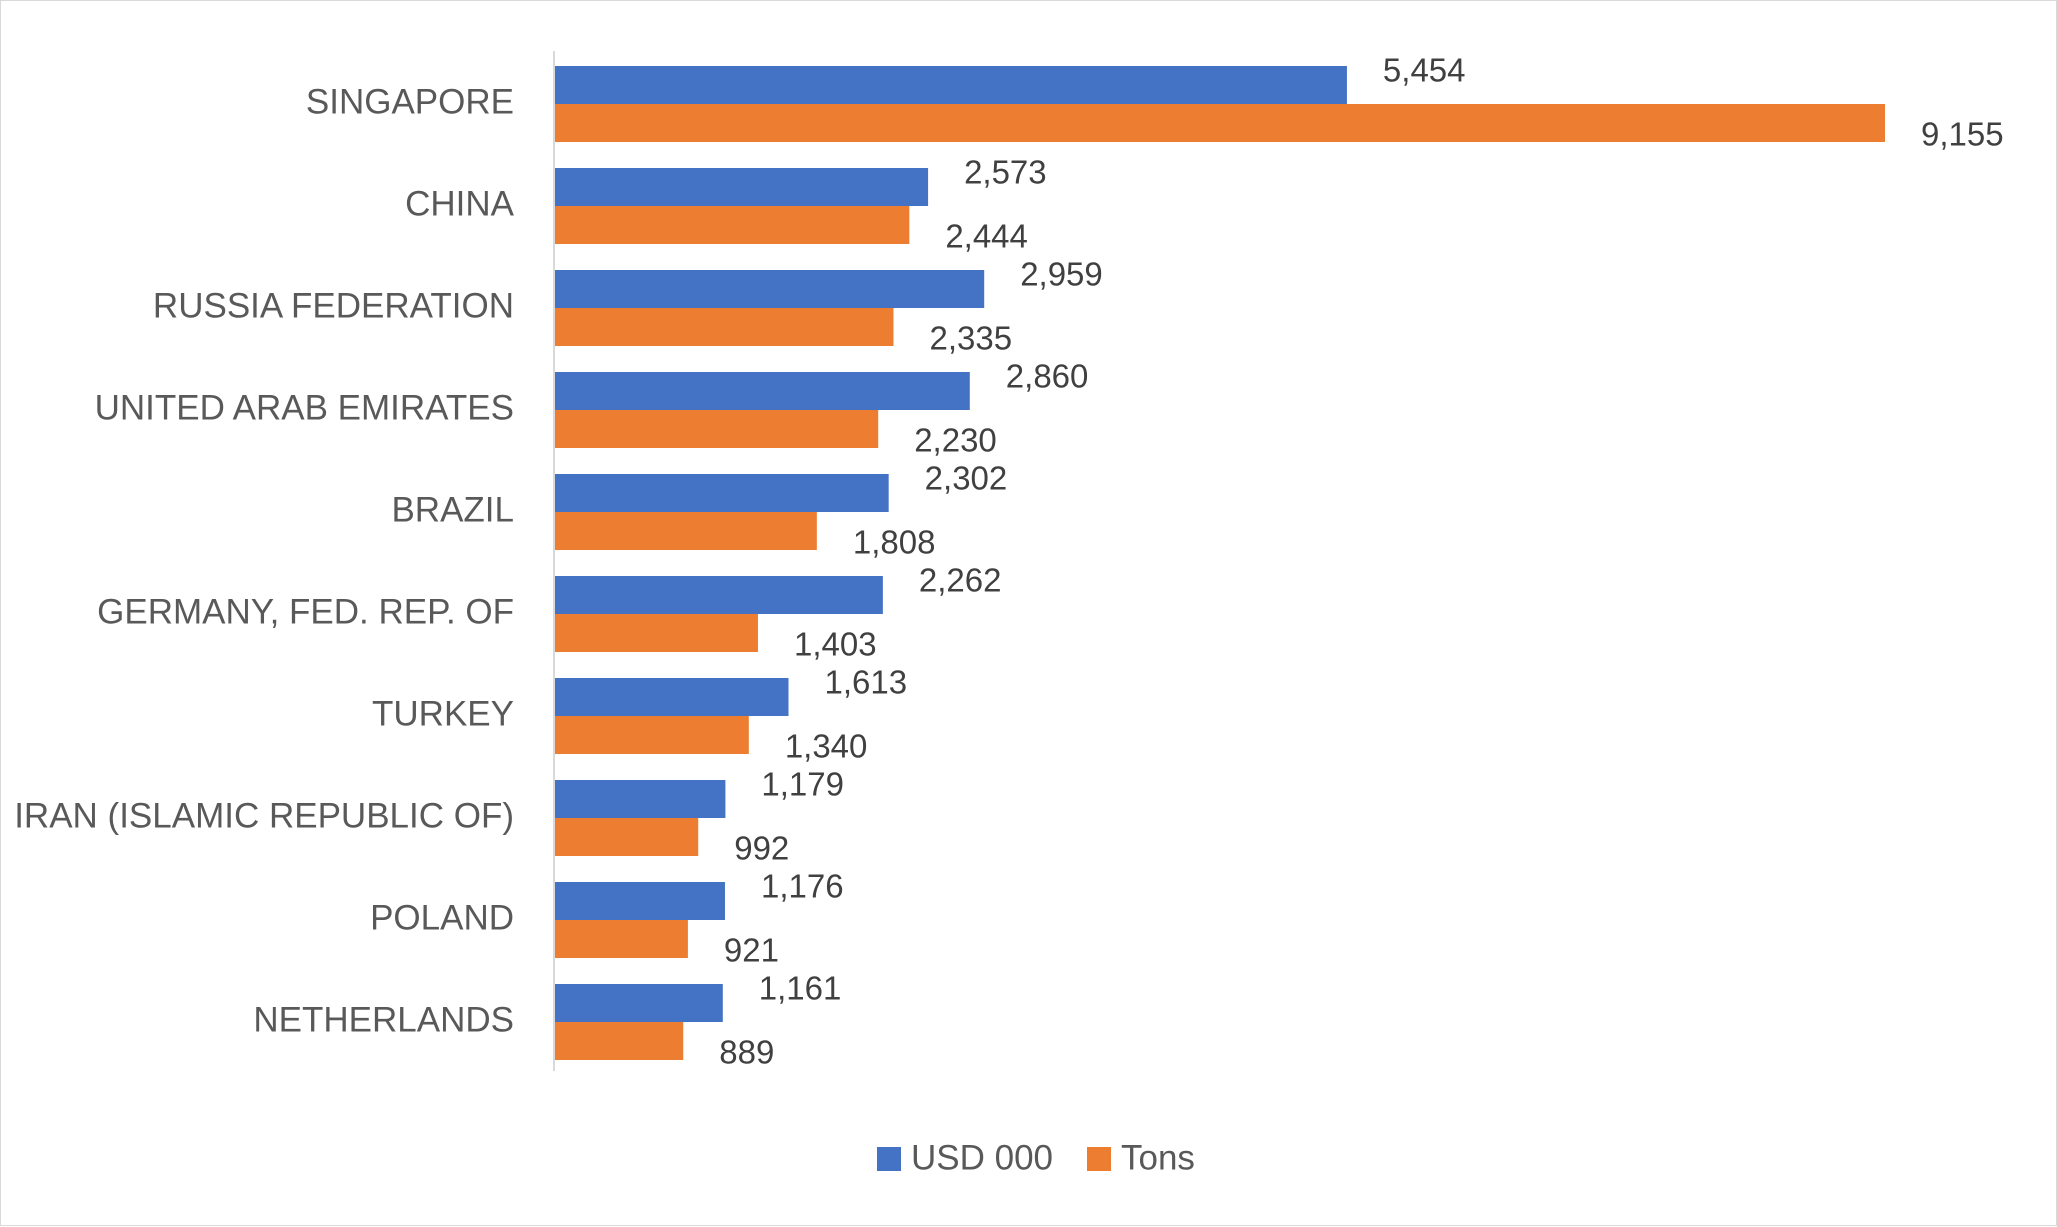 This screenshot has width=2057, height=1227. Describe the element at coordinates (761, 848) in the screenshot. I see `tons-data-label: 992` at that location.